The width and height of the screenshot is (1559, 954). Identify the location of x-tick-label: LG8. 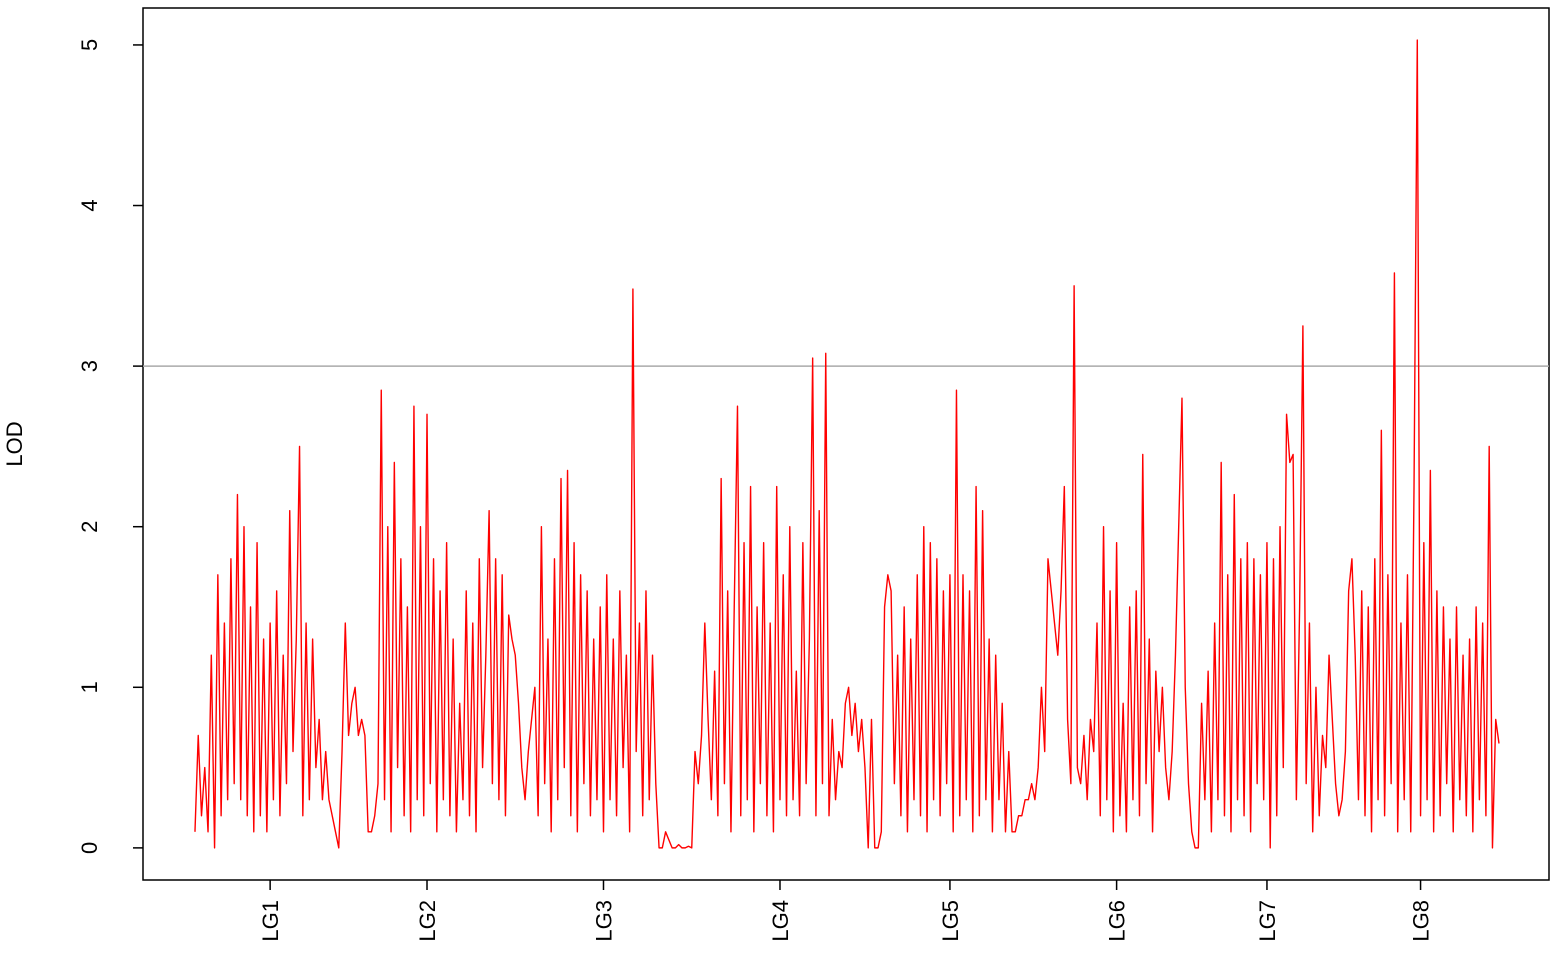
(1421, 921).